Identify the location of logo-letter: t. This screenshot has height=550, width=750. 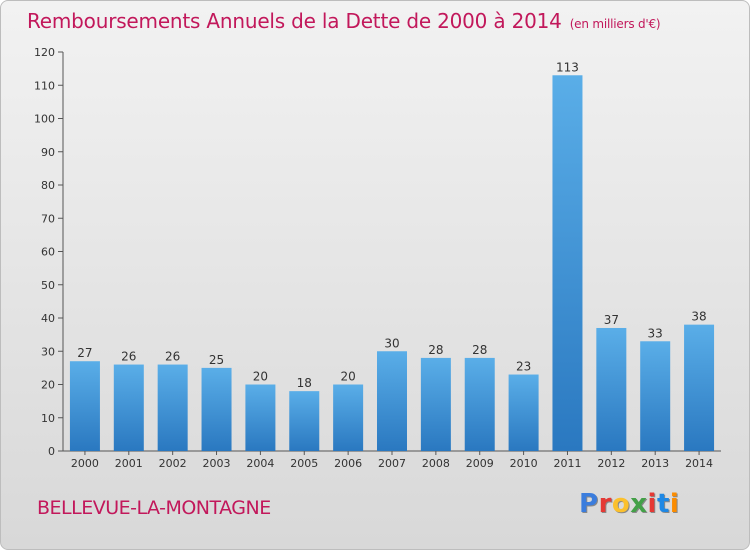
(663, 504).